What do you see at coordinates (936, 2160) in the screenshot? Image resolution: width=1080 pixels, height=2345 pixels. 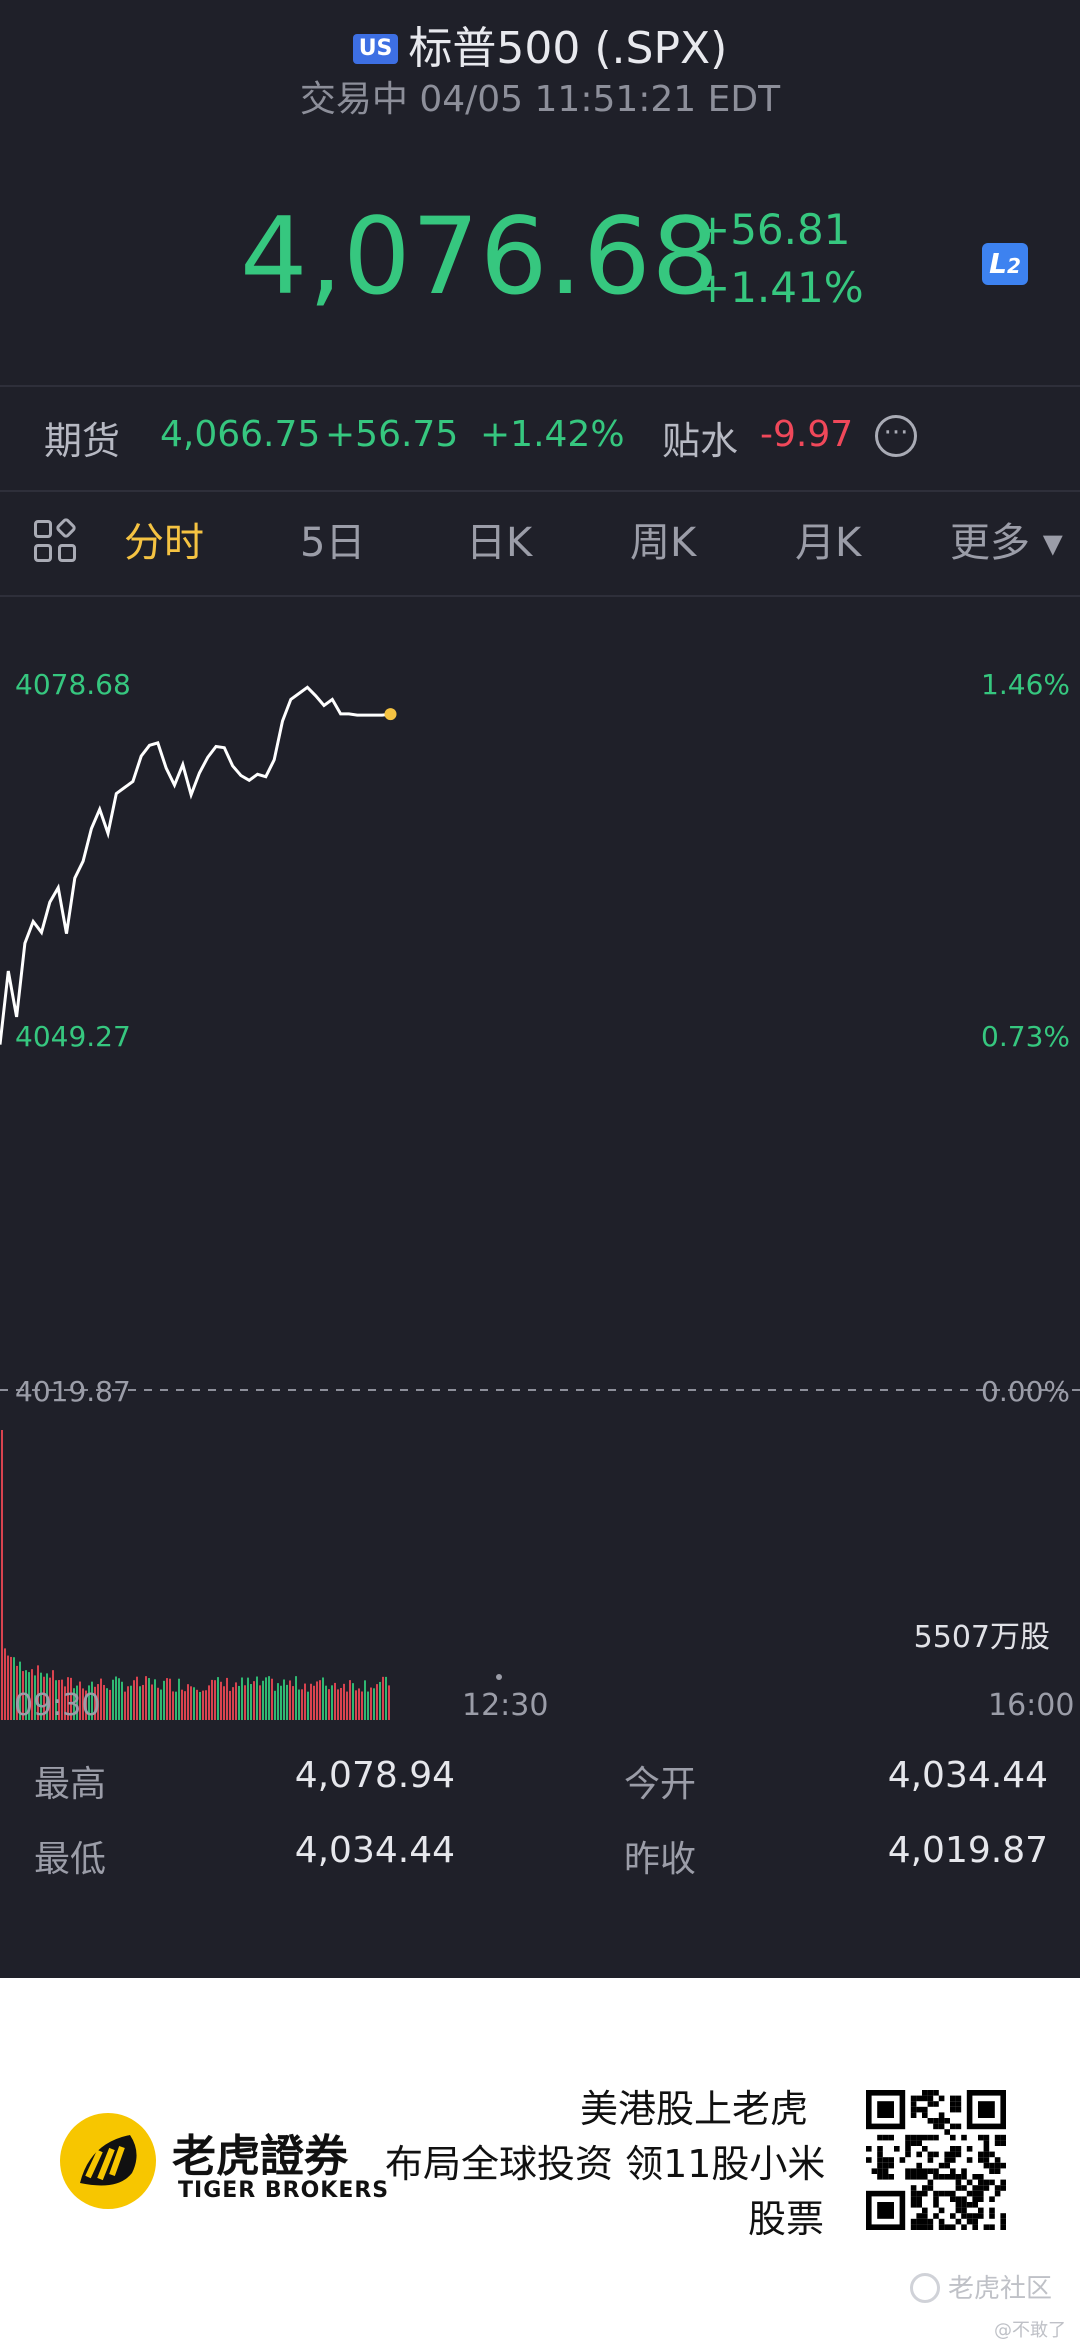 I see `qr-code-icon` at bounding box center [936, 2160].